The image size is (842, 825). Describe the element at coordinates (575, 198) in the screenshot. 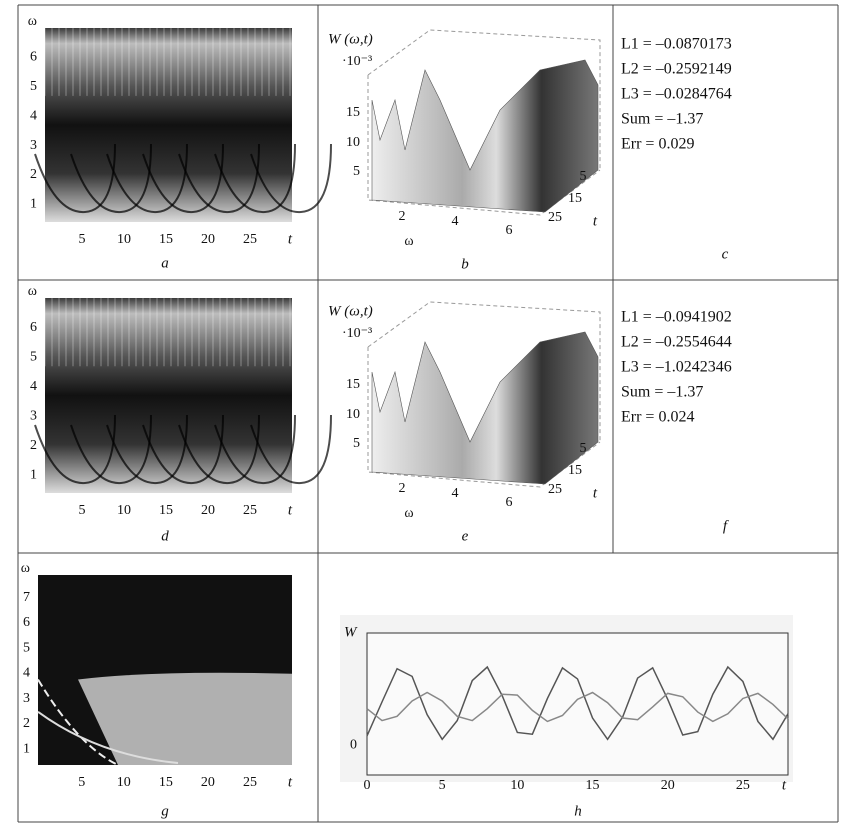

I see `t-tick-label: 15` at that location.